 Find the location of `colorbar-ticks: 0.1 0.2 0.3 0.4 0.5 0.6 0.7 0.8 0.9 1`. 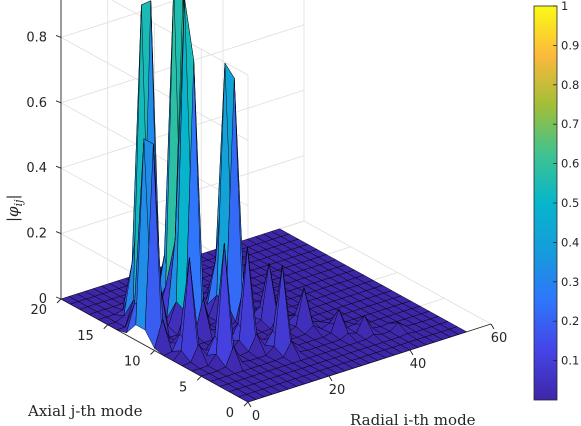

colorbar-ticks: 0.1 0.2 0.3 0.4 0.5 0.6 0.7 0.8 0.9 1 is located at coordinates (566, 184).